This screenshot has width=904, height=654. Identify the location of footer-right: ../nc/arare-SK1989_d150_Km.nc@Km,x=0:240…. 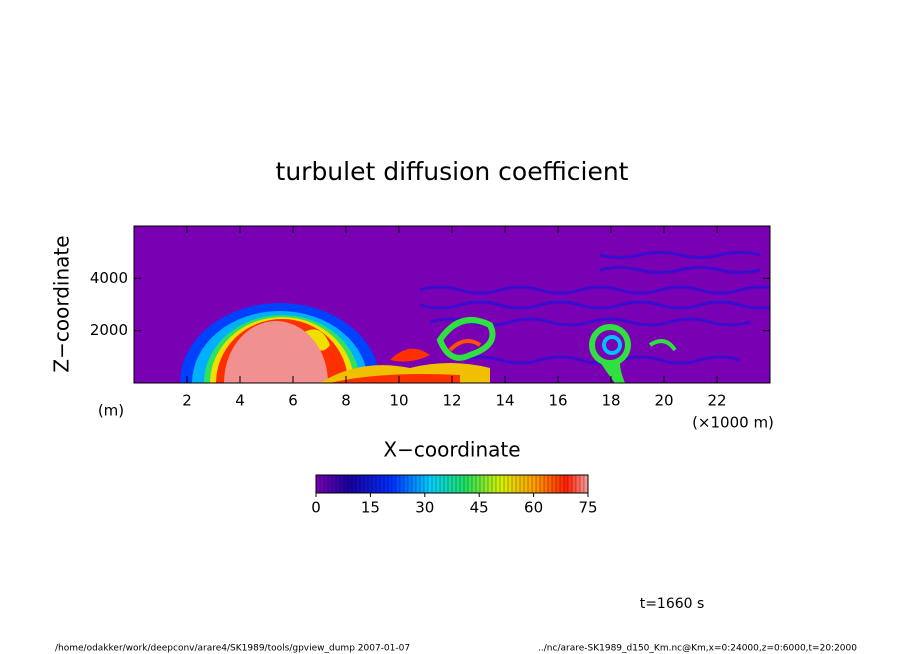
(697, 649).